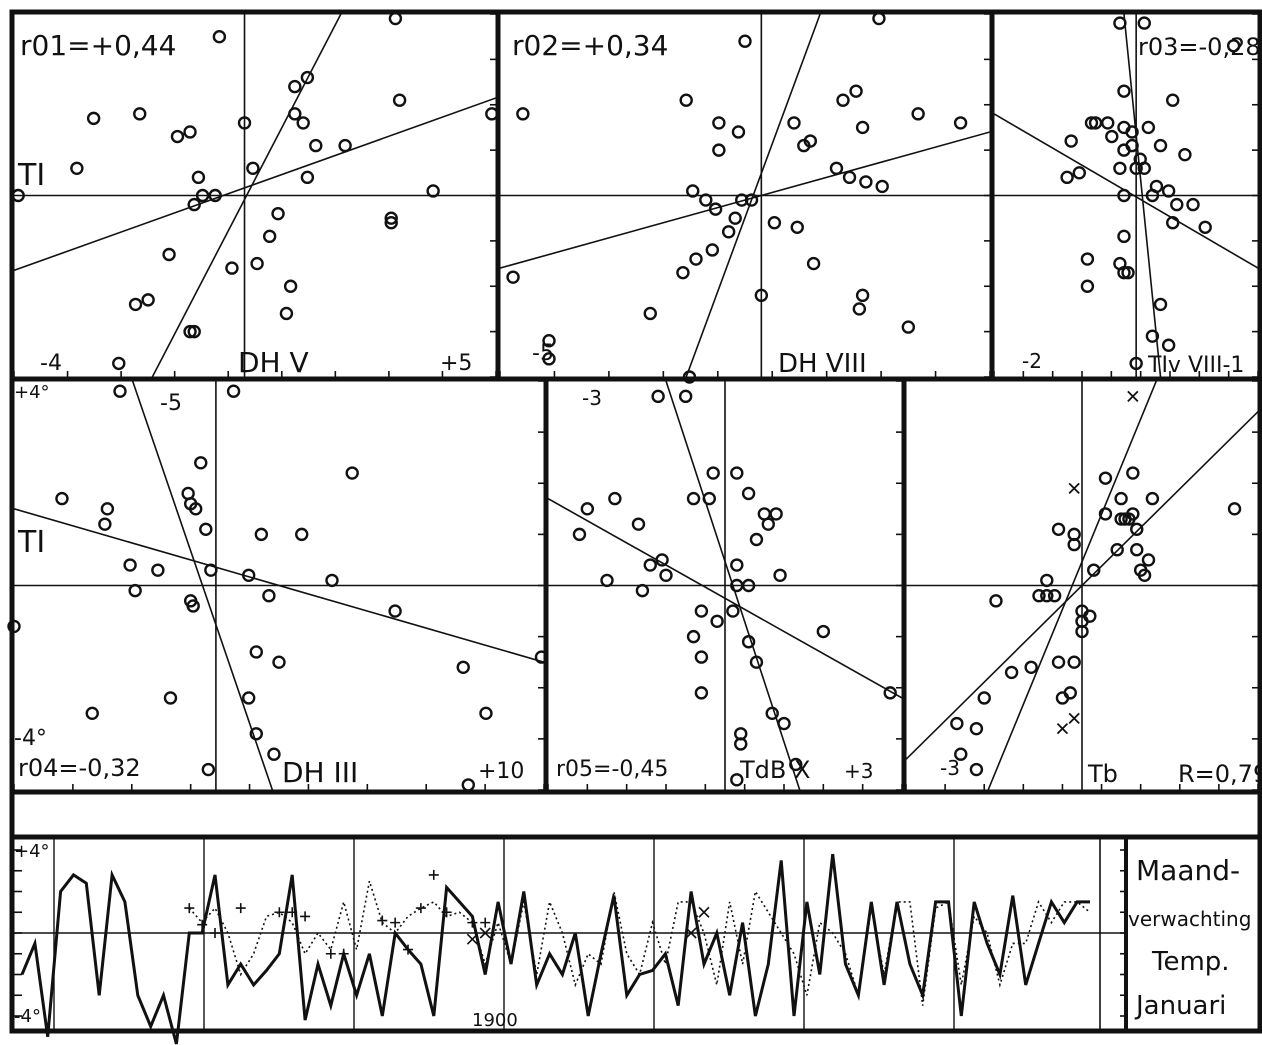 This screenshot has width=1262, height=1045. Describe the element at coordinates (51, 363) in the screenshot. I see `x-min-label: -4` at that location.